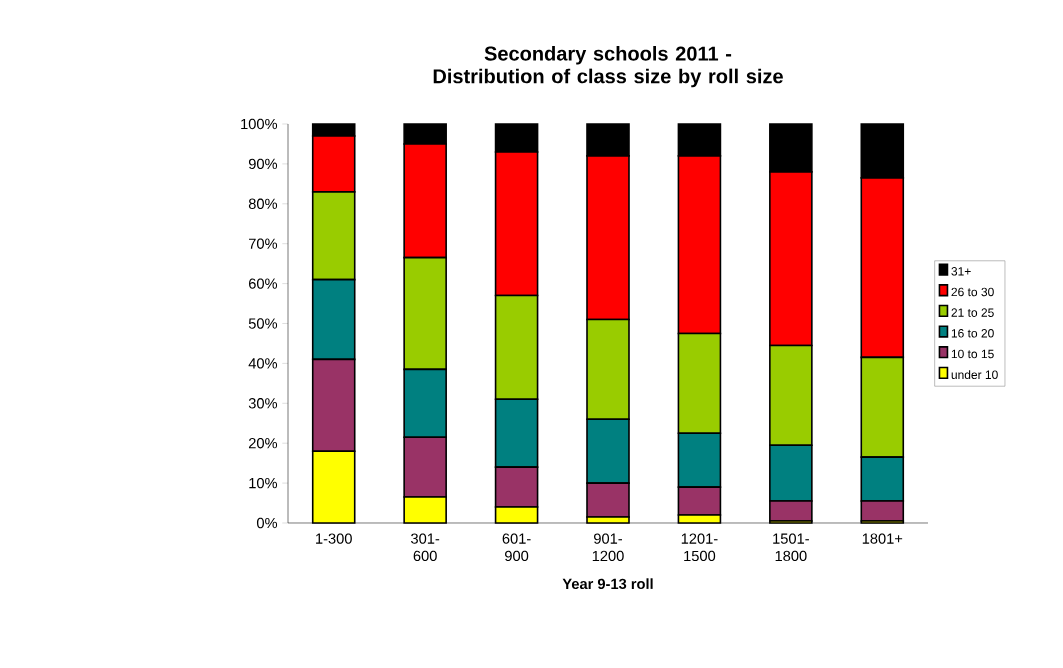  I want to click on legend-label: 10 to 15, so click(972, 354).